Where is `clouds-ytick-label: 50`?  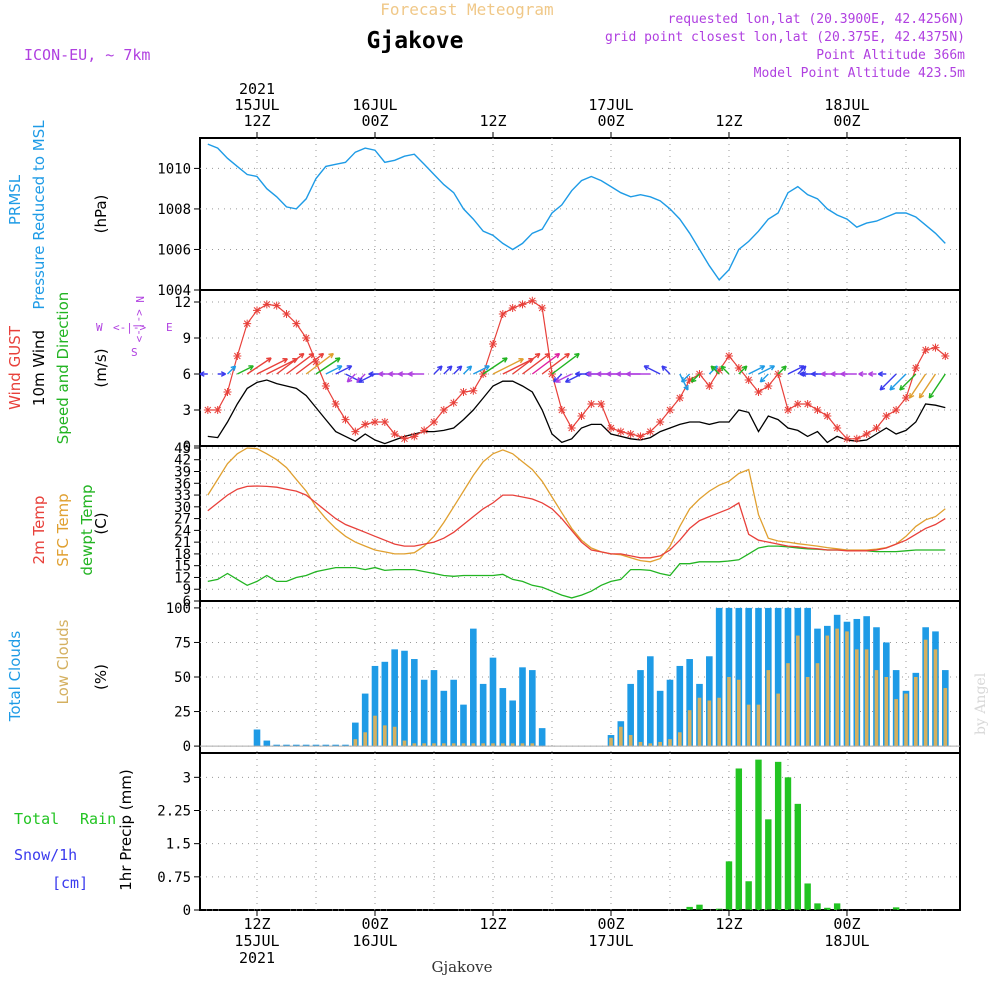
clouds-ytick-label: 50 is located at coordinates (182, 678).